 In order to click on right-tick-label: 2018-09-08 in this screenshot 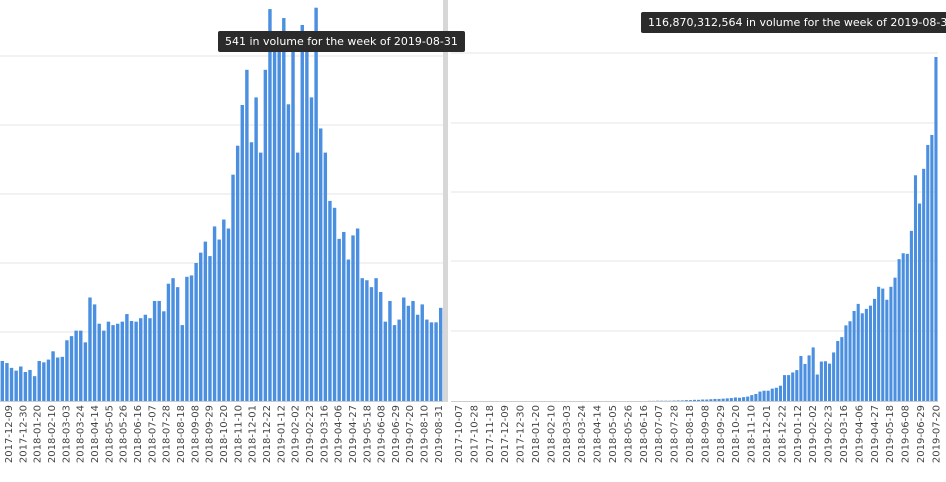, I will do `click(705, 434)`.